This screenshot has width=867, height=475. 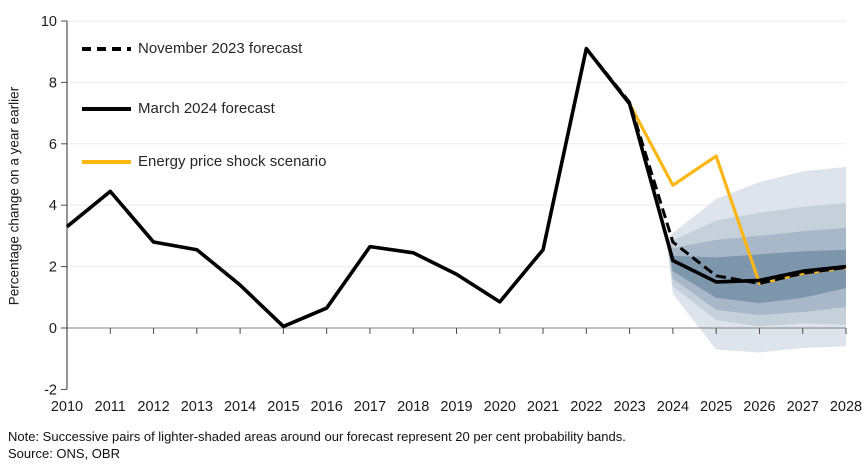 What do you see at coordinates (110, 407) in the screenshot?
I see `x-tick-label: 2011` at bounding box center [110, 407].